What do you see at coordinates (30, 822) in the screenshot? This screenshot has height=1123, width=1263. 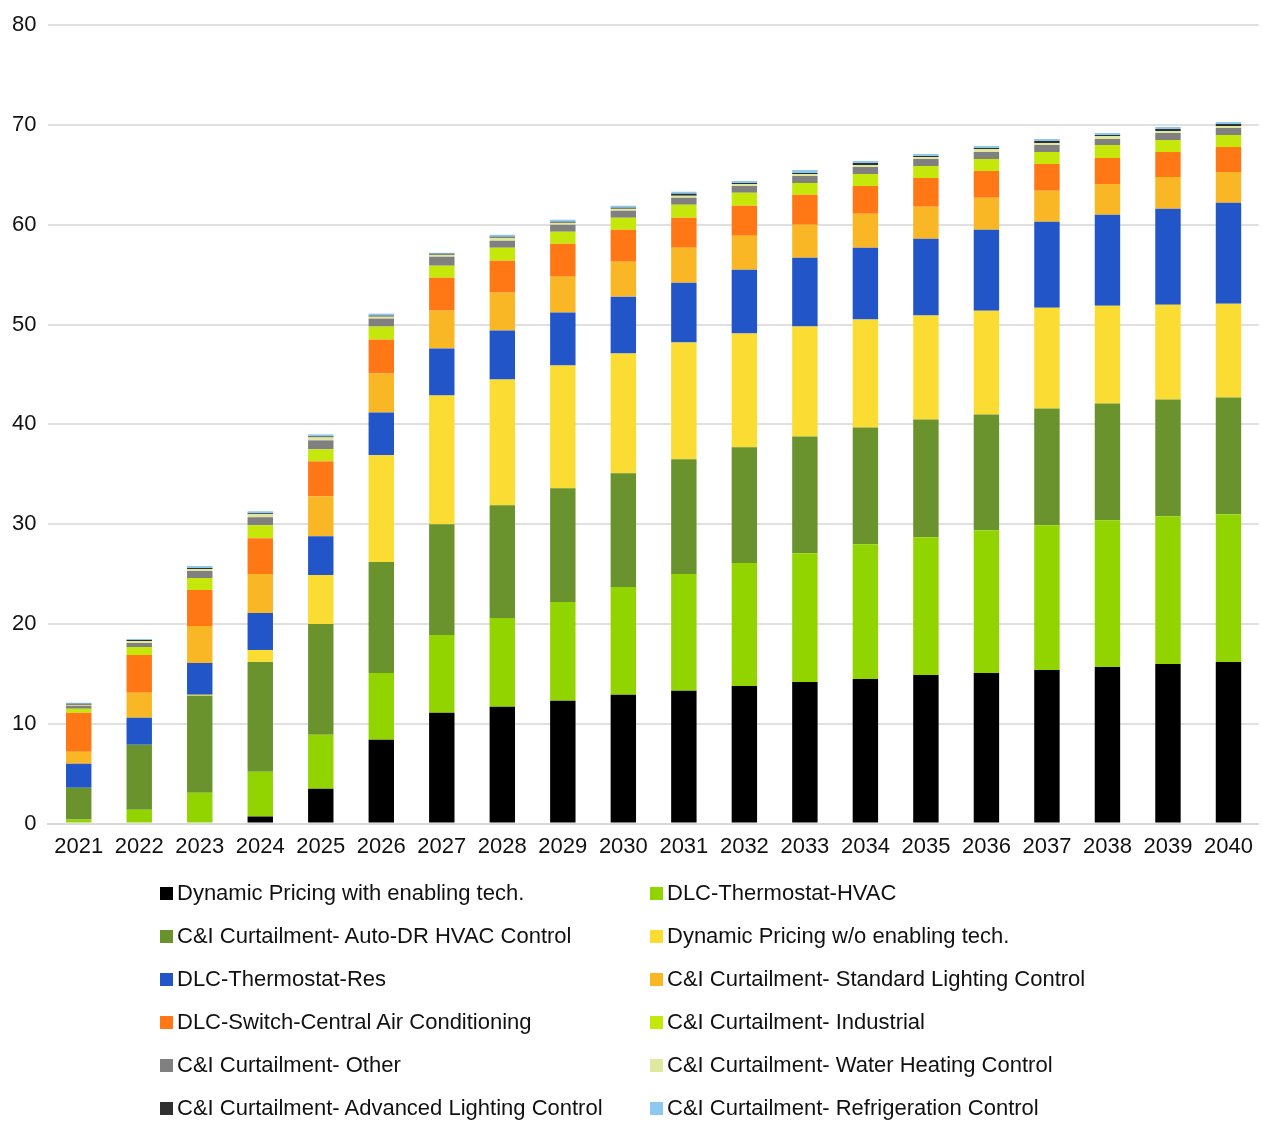 I see `y-tick-label: 0` at bounding box center [30, 822].